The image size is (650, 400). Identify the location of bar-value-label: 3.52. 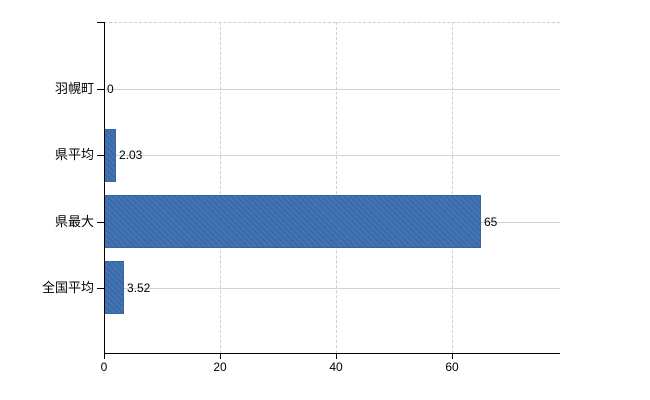
(139, 288).